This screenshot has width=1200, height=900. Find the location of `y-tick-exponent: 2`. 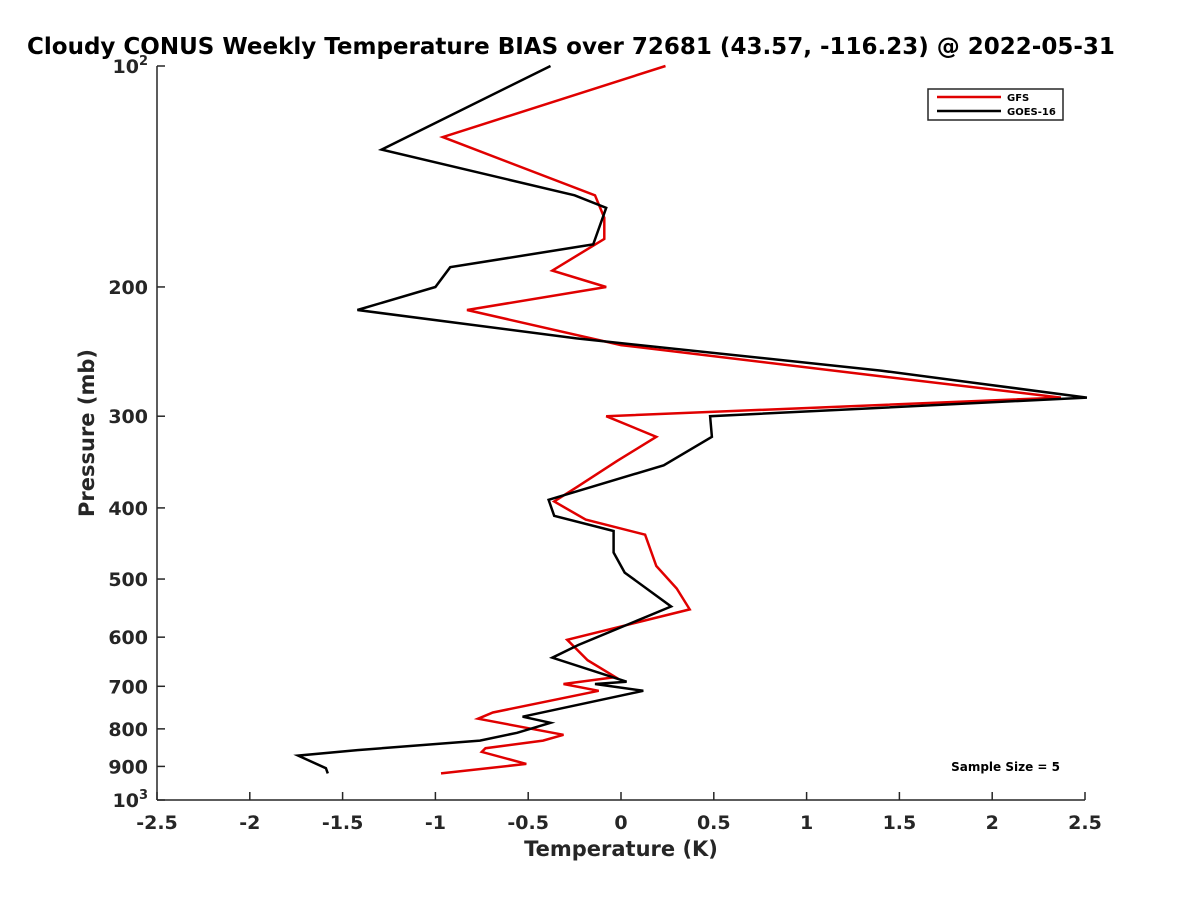

y-tick-exponent: 2 is located at coordinates (143, 61).